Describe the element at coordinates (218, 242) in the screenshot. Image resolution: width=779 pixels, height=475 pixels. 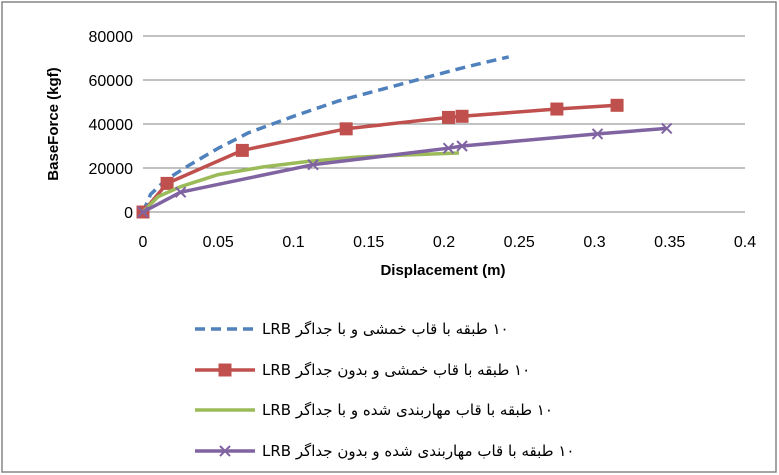
I see `x-tick-label: 0.05` at that location.